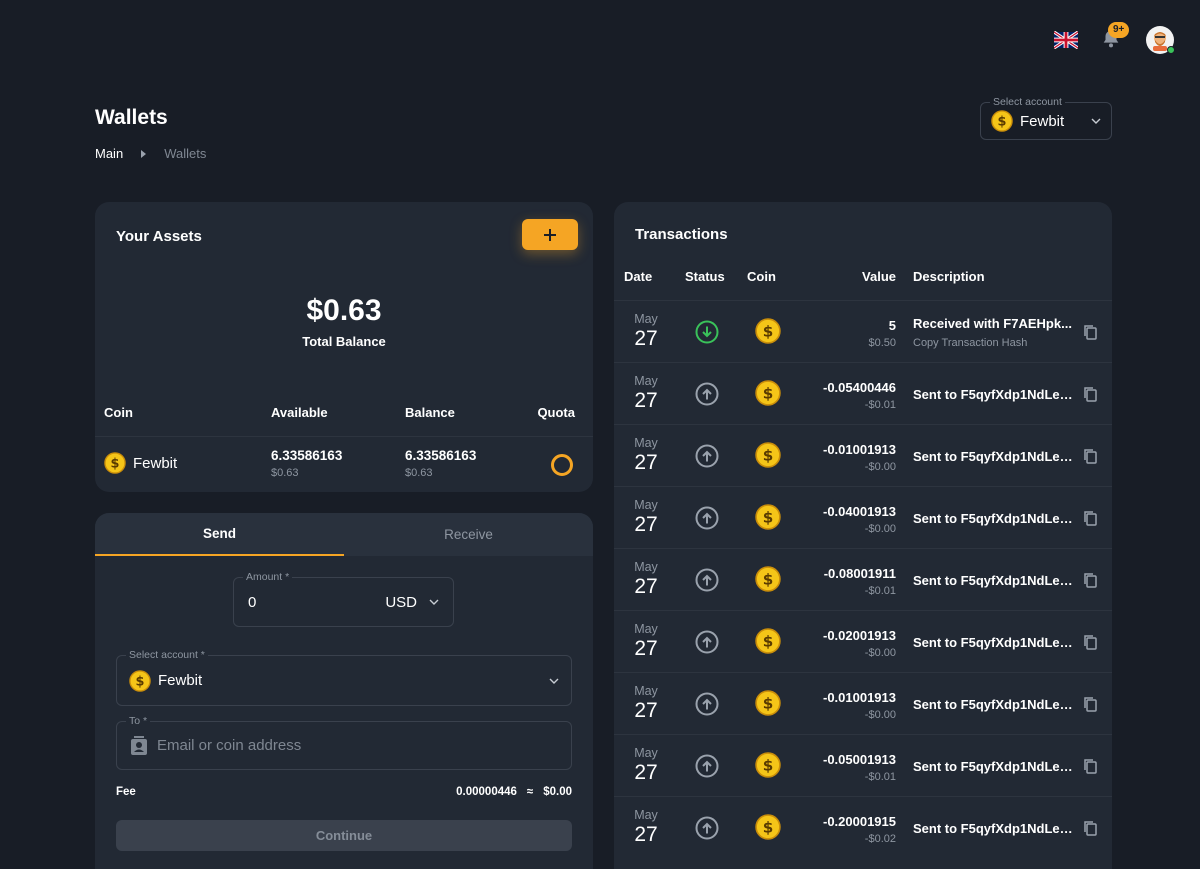  Describe the element at coordinates (859, 387) in the screenshot. I see `tx-value-amount: -0.05400446` at that location.